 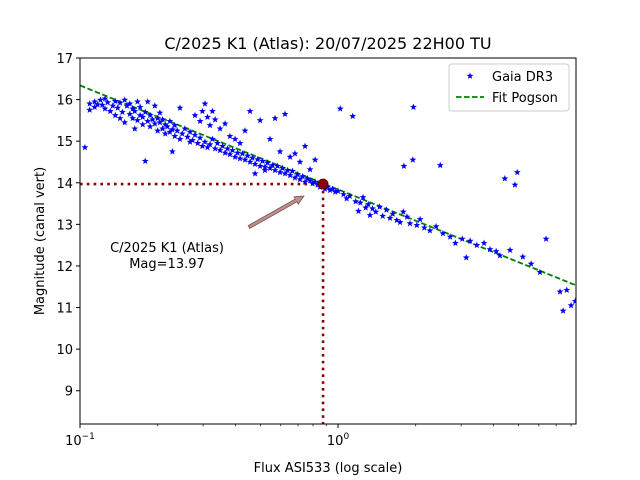 I want to click on y-tick-label: 10, so click(x=64, y=350).